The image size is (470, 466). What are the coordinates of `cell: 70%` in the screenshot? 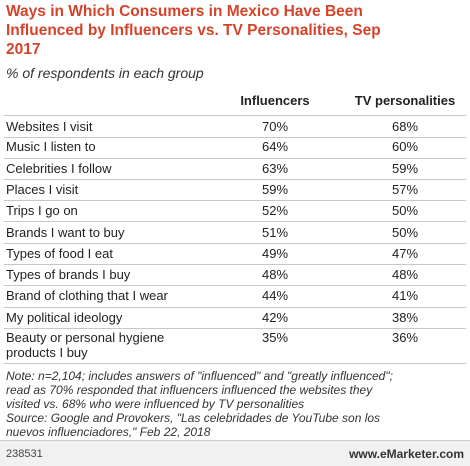 It's located at (275, 126).